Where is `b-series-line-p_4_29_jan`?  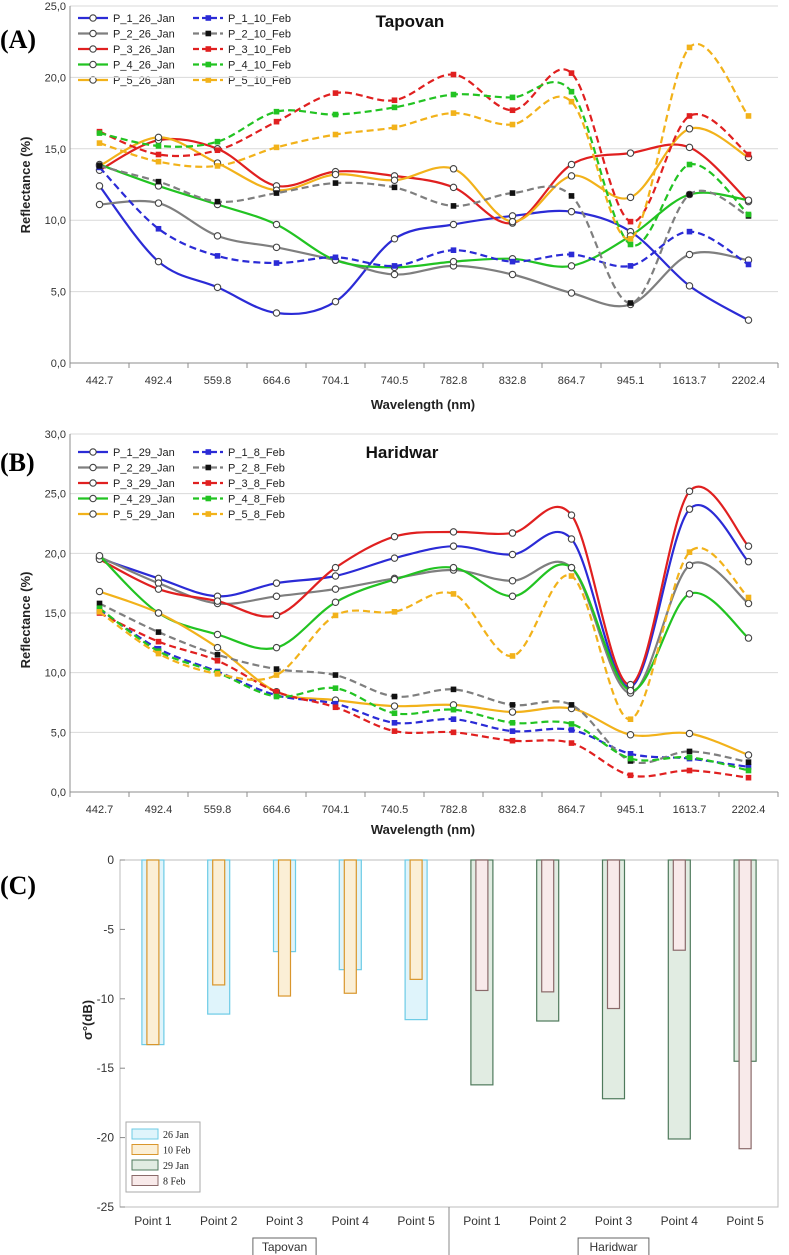
b-series-line-p_4_29_jan is located at coordinates (424, 623).